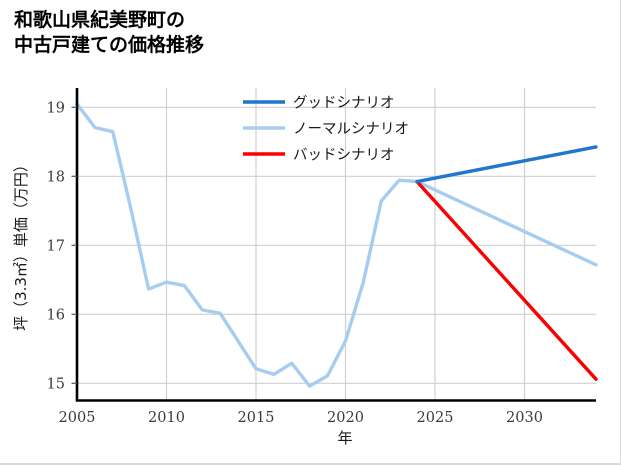 The width and height of the screenshot is (621, 465). What do you see at coordinates (435, 418) in the screenshot?
I see `xtick-label-2025: 2025` at bounding box center [435, 418].